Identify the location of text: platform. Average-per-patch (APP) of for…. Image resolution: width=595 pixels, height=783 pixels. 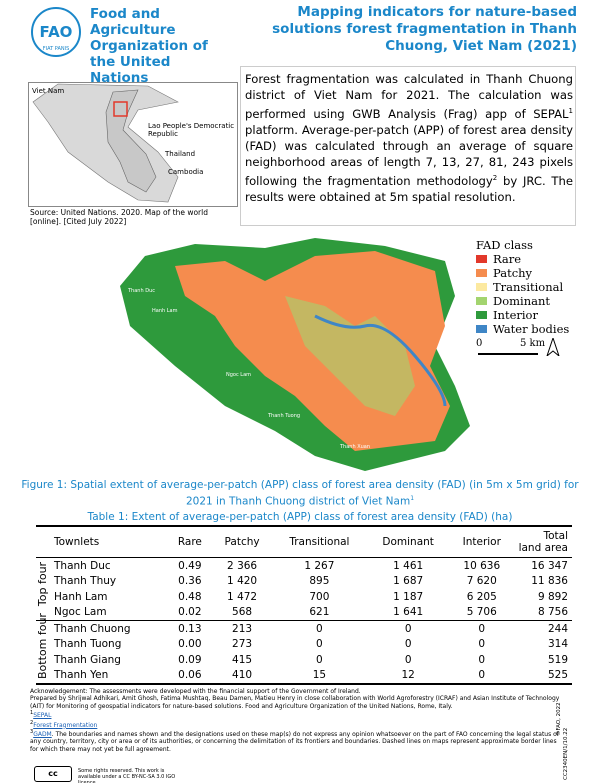
(409, 156).